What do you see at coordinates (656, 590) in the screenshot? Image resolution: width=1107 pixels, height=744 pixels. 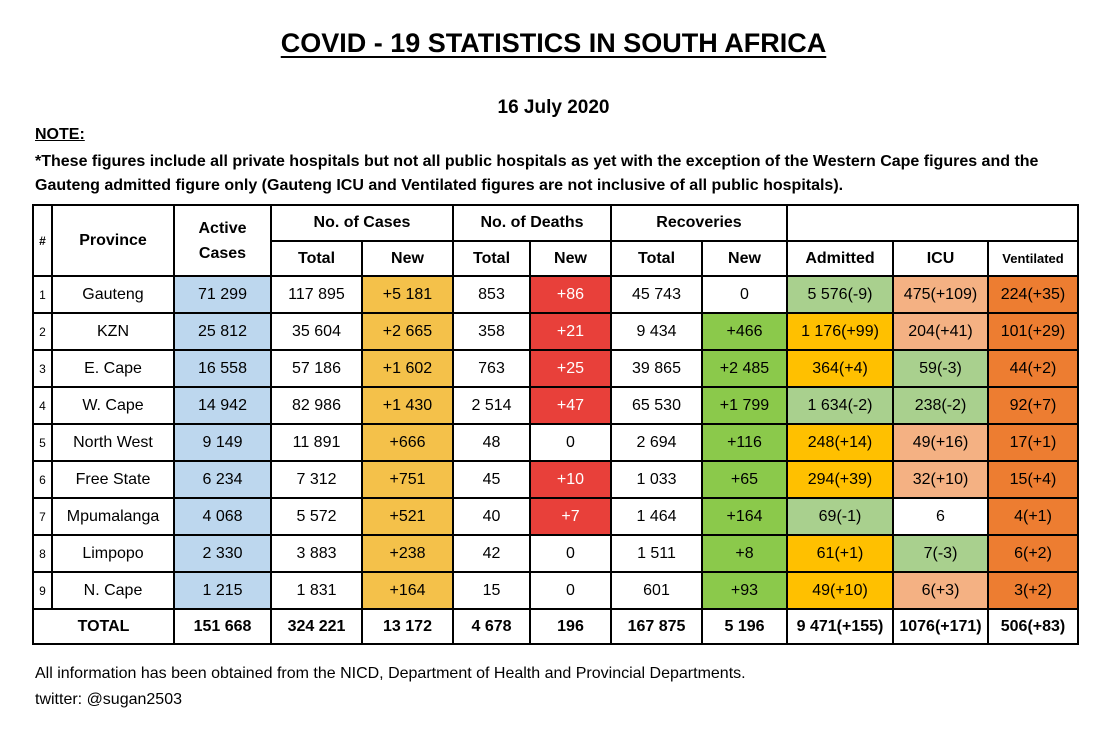 I see `recoveries-total-cell: 601` at bounding box center [656, 590].